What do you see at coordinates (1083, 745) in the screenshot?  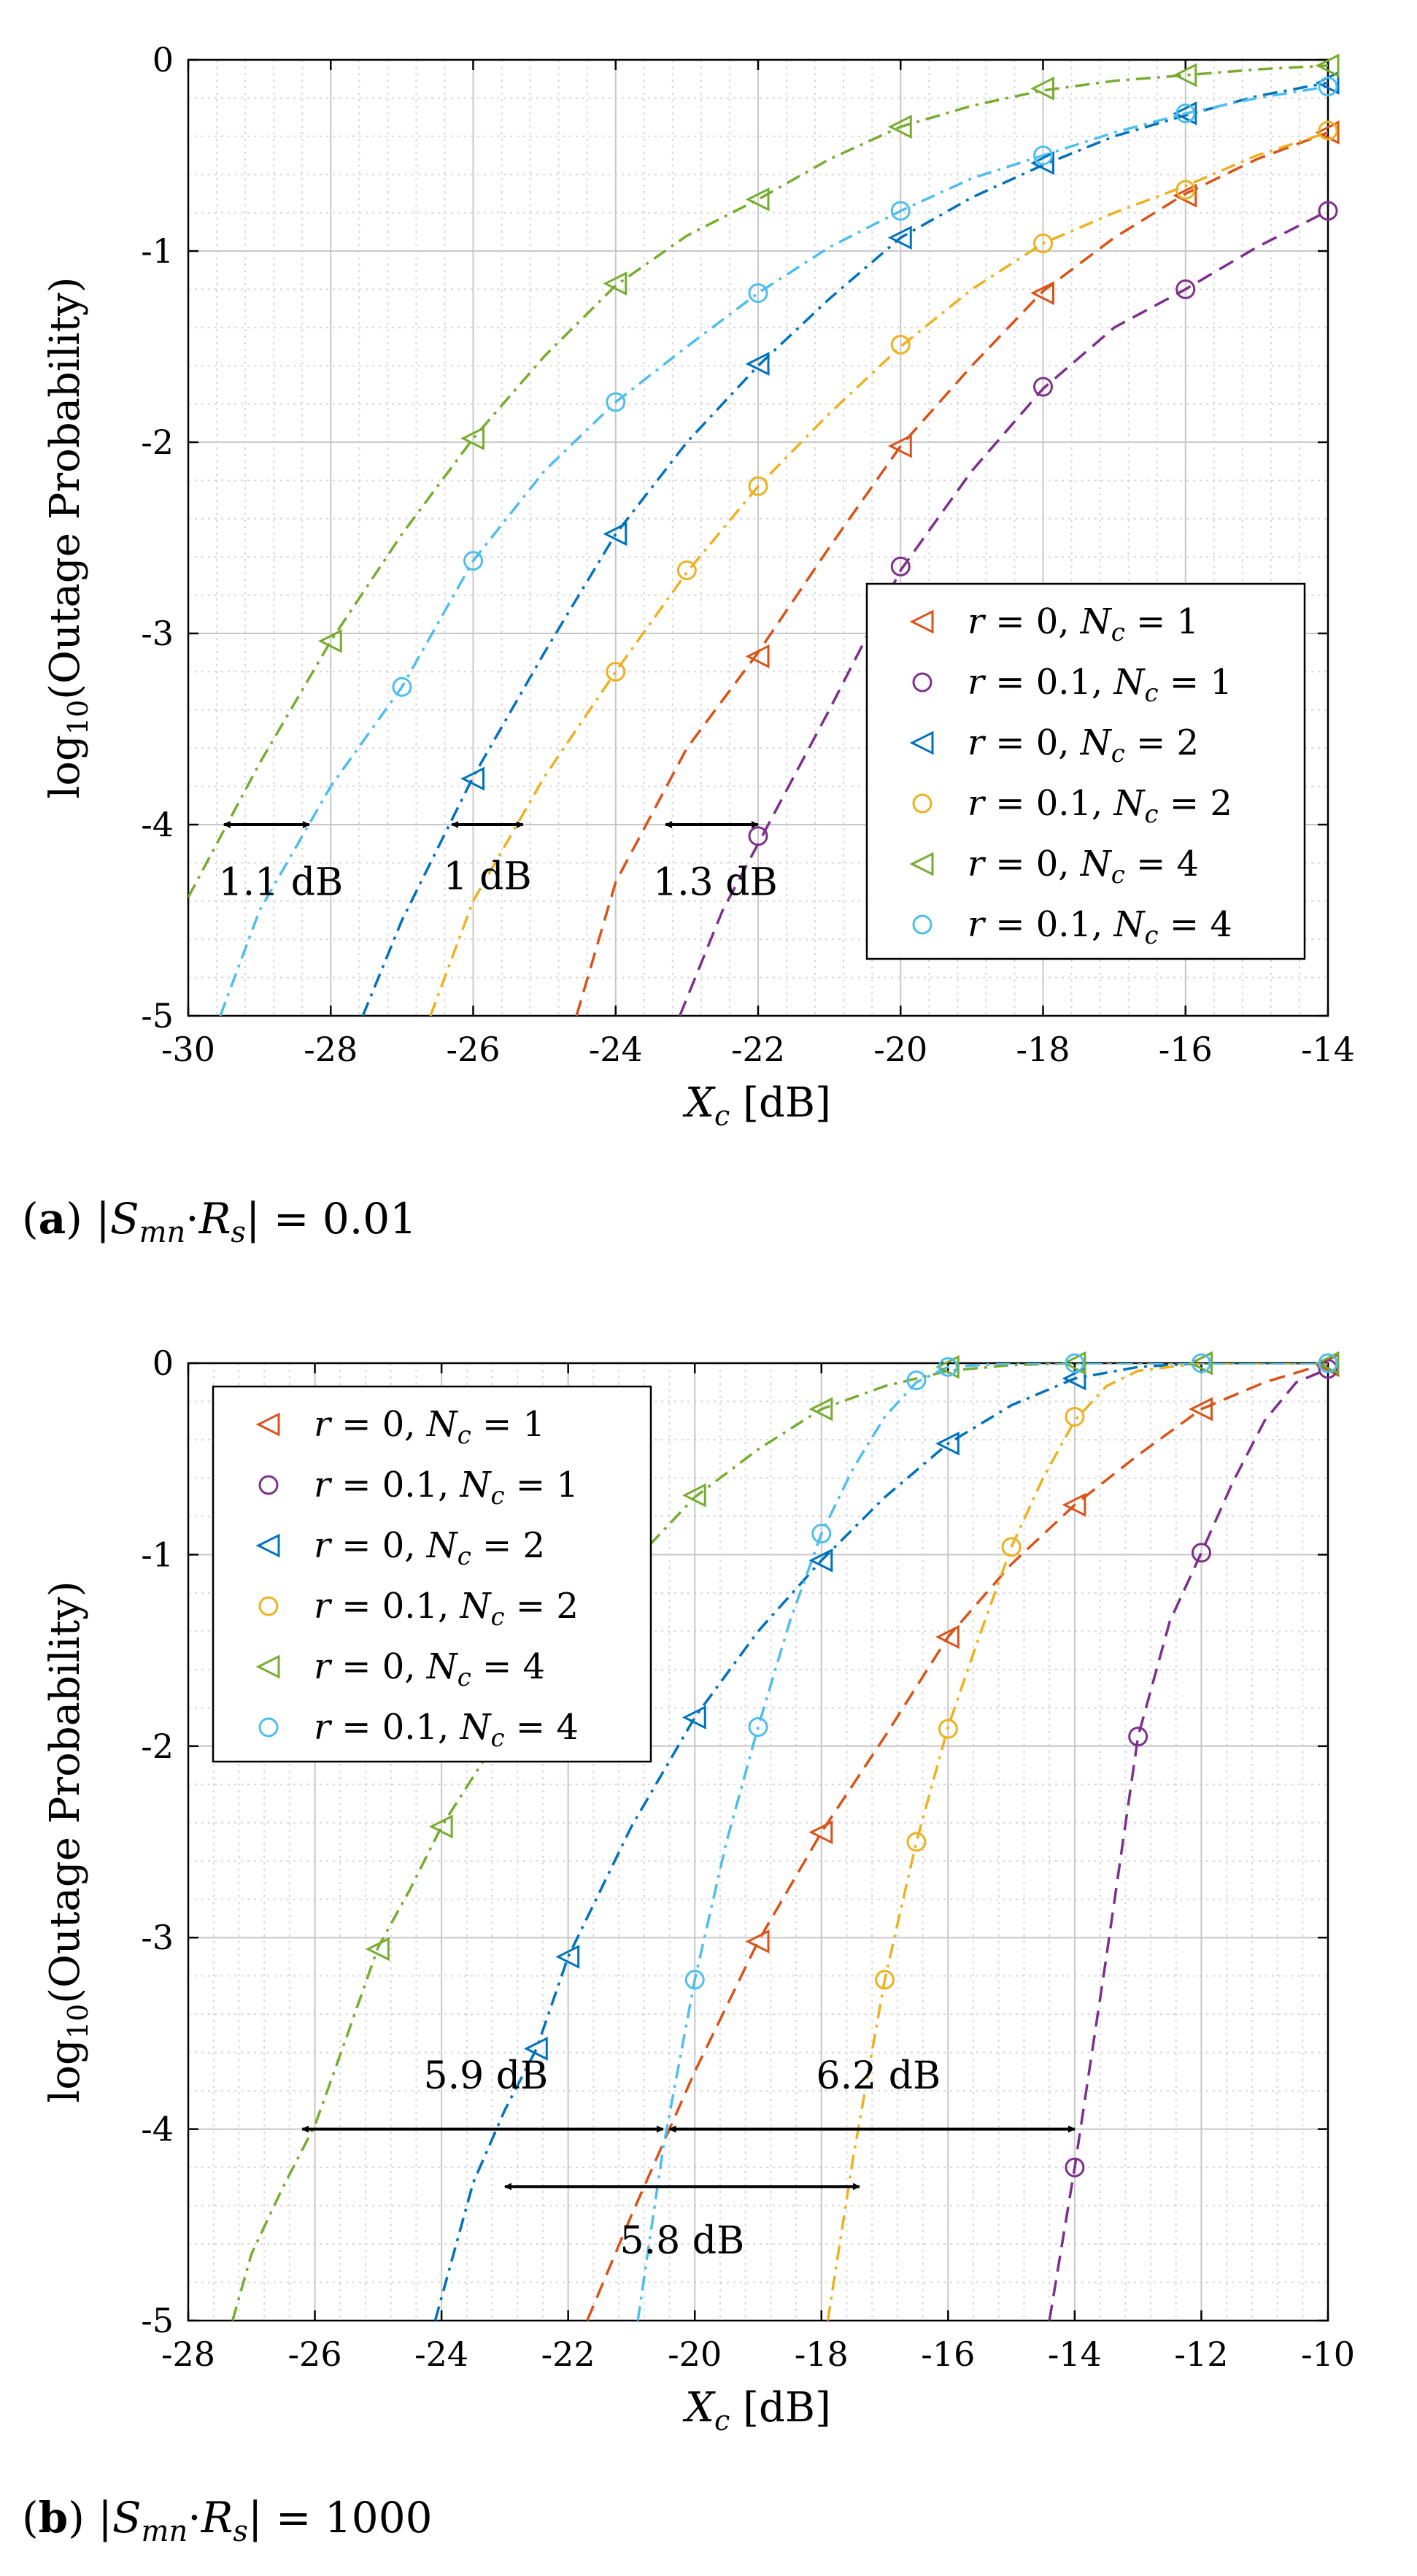 I see `legend-label-3: r = 0, Nc = 2` at bounding box center [1083, 745].